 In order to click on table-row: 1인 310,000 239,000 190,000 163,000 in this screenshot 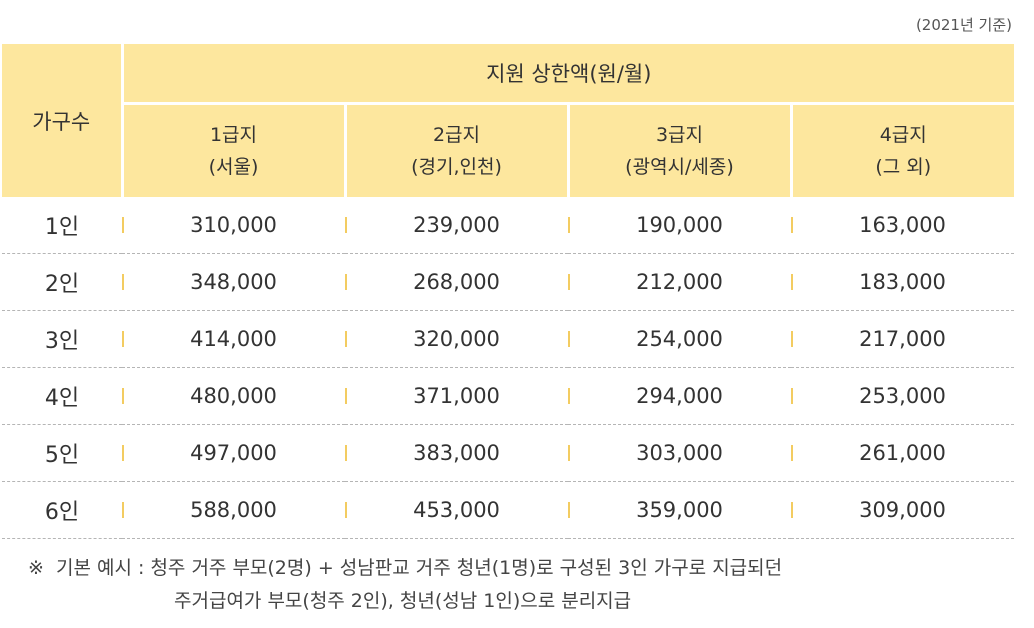, I will do `click(508, 225)`.